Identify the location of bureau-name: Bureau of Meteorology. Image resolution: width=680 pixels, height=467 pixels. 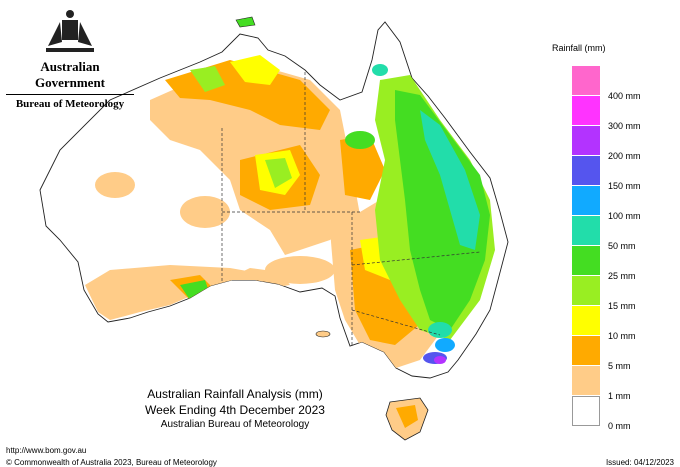
(70, 104).